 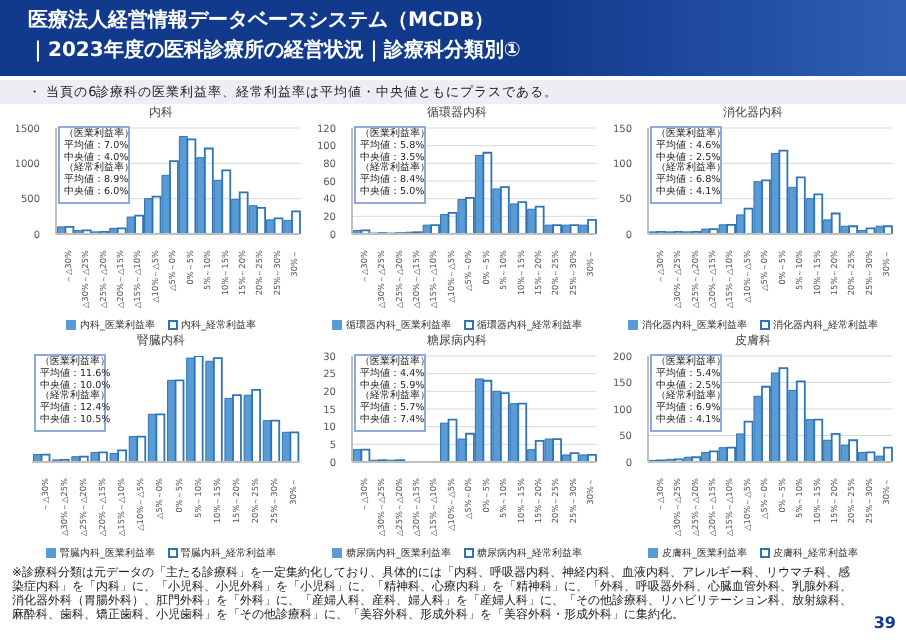 I want to click on text: 医療法人経営情報データベースシステム（MCDB）, so click(x=261, y=22).